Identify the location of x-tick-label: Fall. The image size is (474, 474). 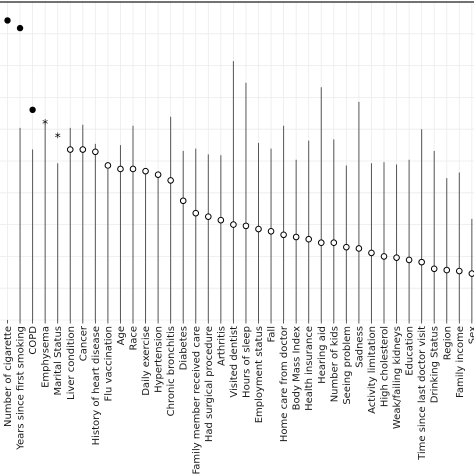
(272, 334).